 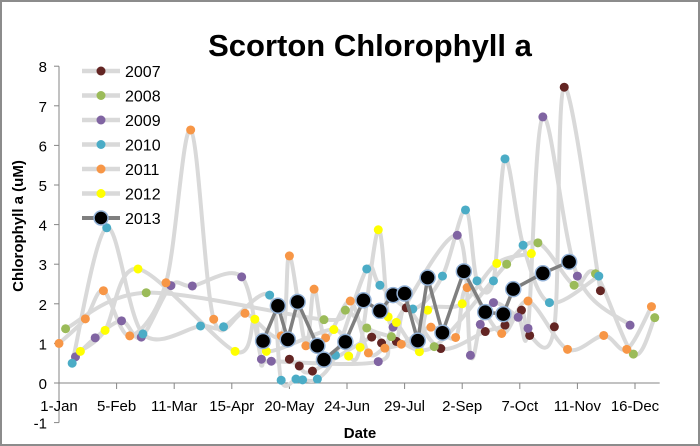 I want to click on x-tick-label: 1-Jan, so click(x=59, y=406).